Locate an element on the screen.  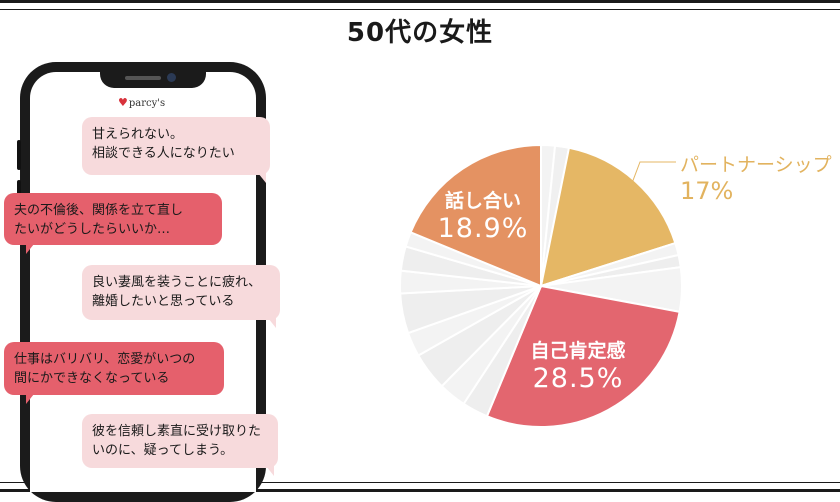
slice-label-talk: 話し合い 18.9% is located at coordinates (483, 215).